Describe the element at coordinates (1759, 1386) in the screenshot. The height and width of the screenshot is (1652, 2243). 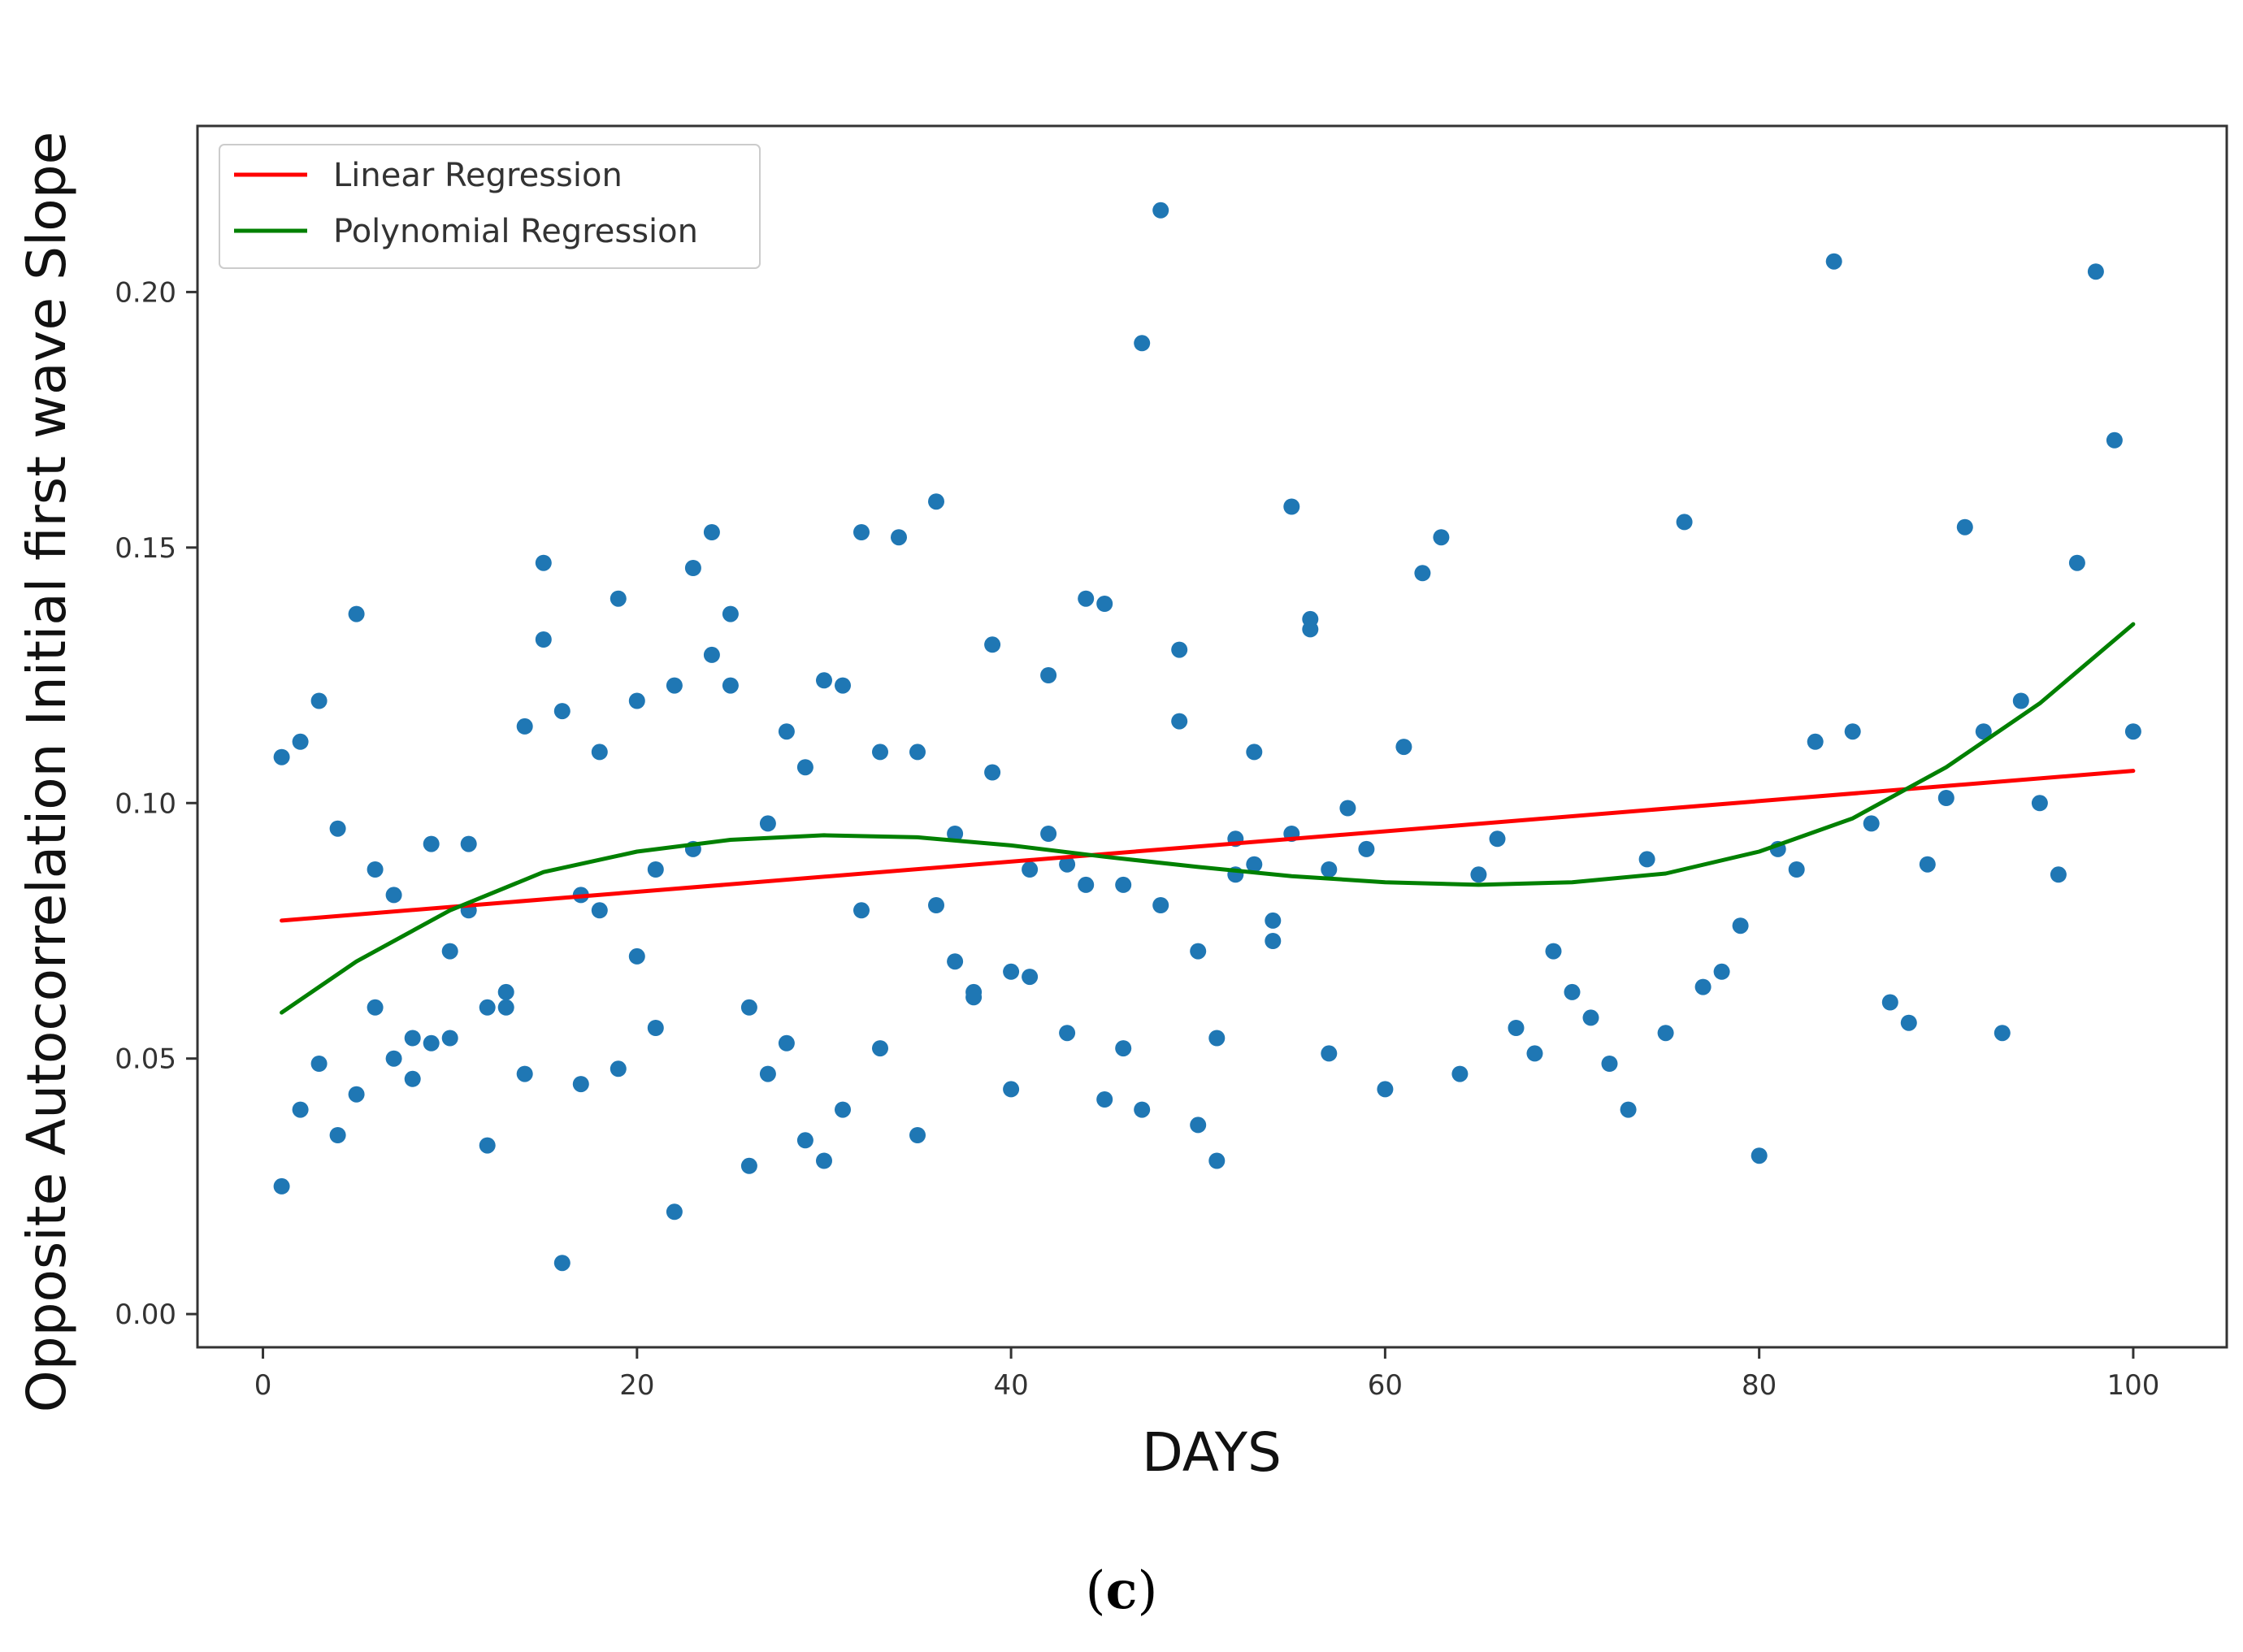
I see `x-tick-label-4: 80` at that location.